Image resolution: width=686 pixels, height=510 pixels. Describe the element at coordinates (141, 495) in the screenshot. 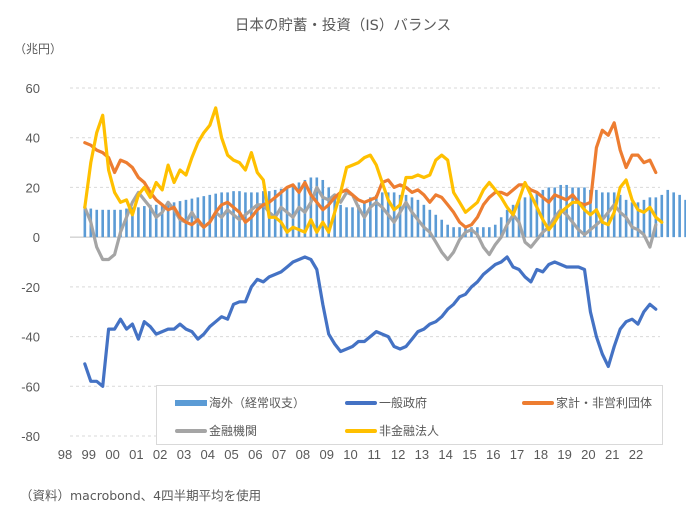

I see `source-note: （資料）macrobond、4四半期平均を使用` at that location.